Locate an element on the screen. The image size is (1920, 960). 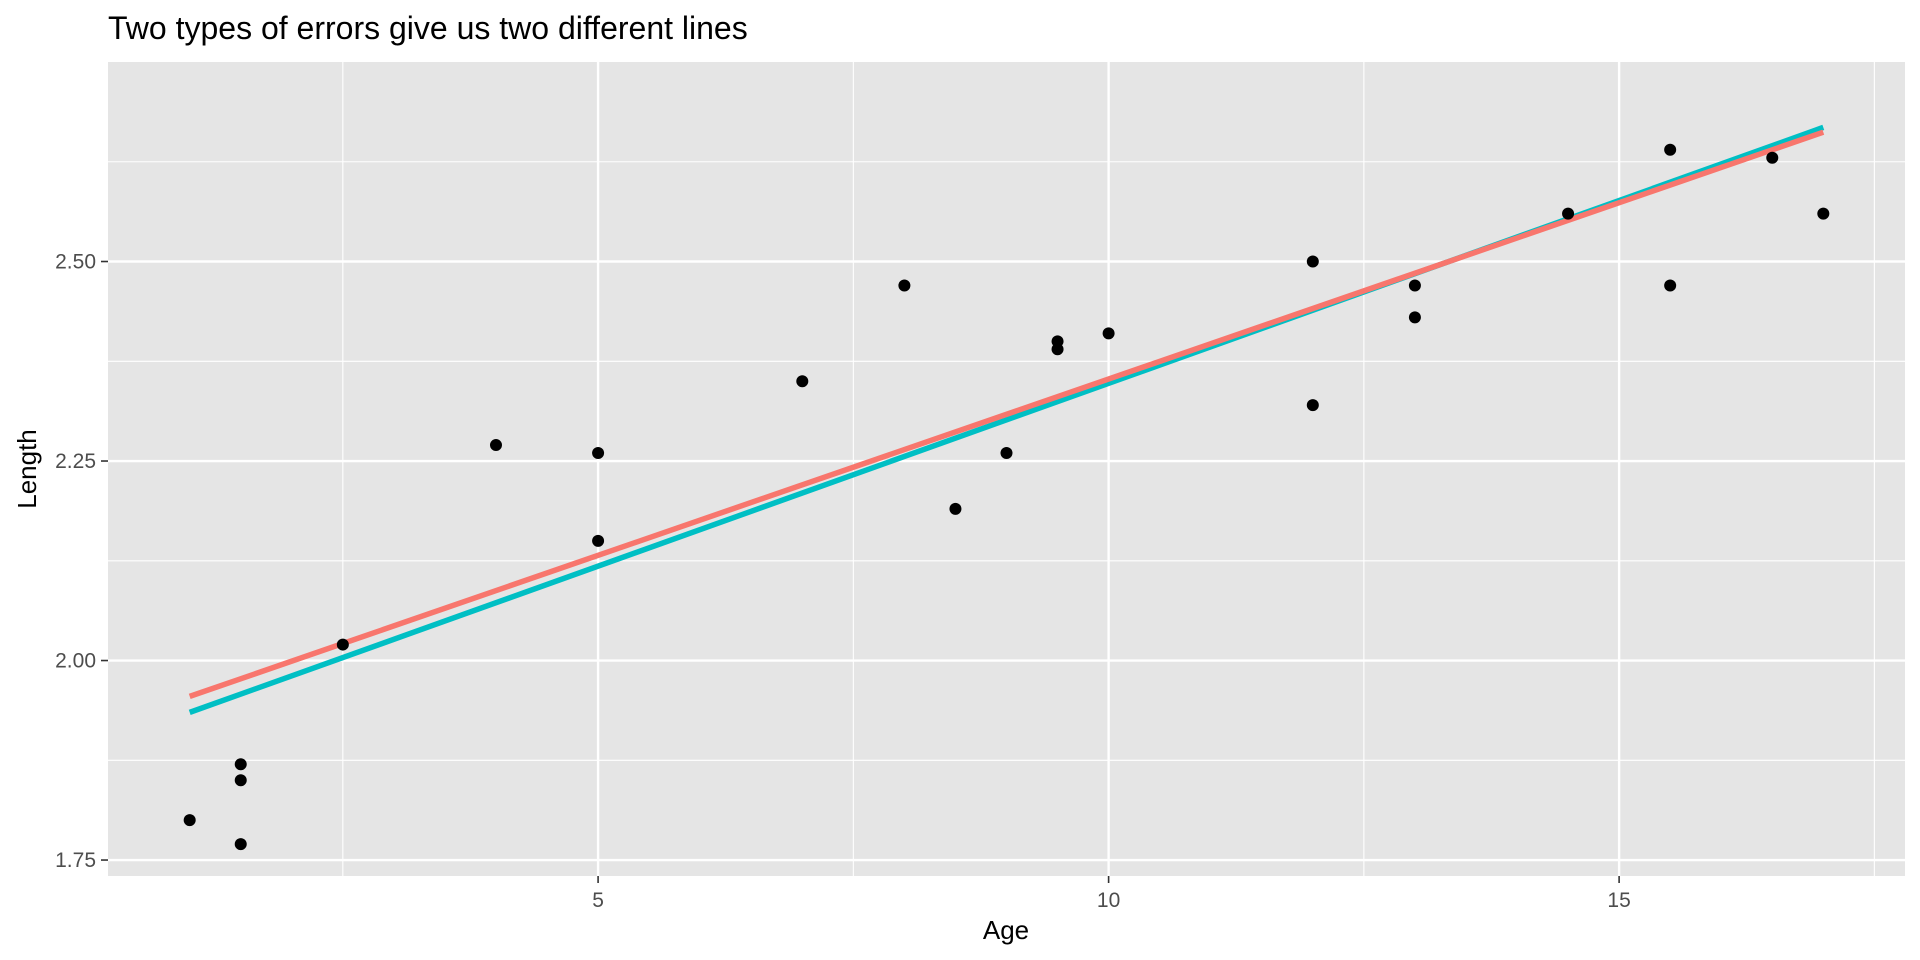
x-tick-label: 5 is located at coordinates (598, 900).